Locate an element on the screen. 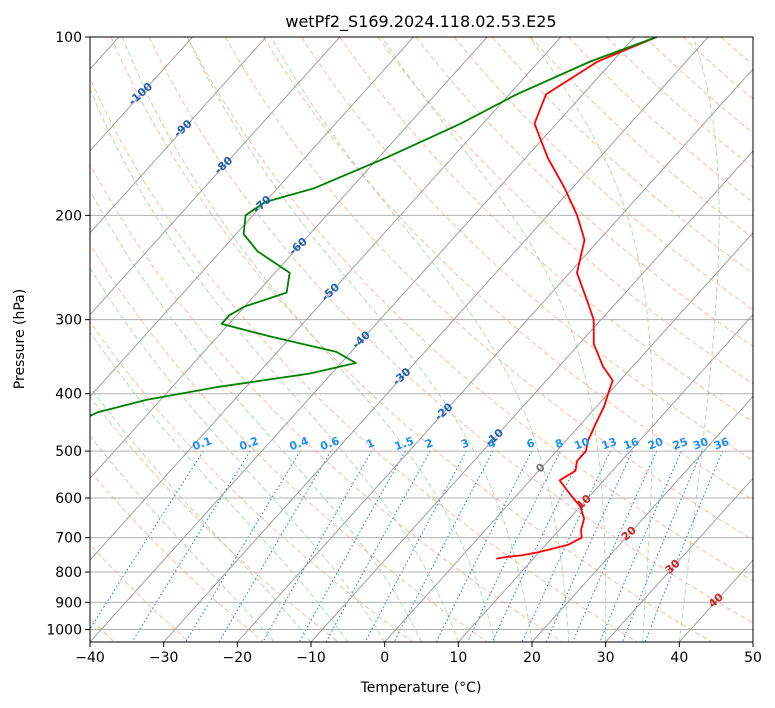 This screenshot has width=775, height=708. y-tick-label: 200 is located at coordinates (68, 216).